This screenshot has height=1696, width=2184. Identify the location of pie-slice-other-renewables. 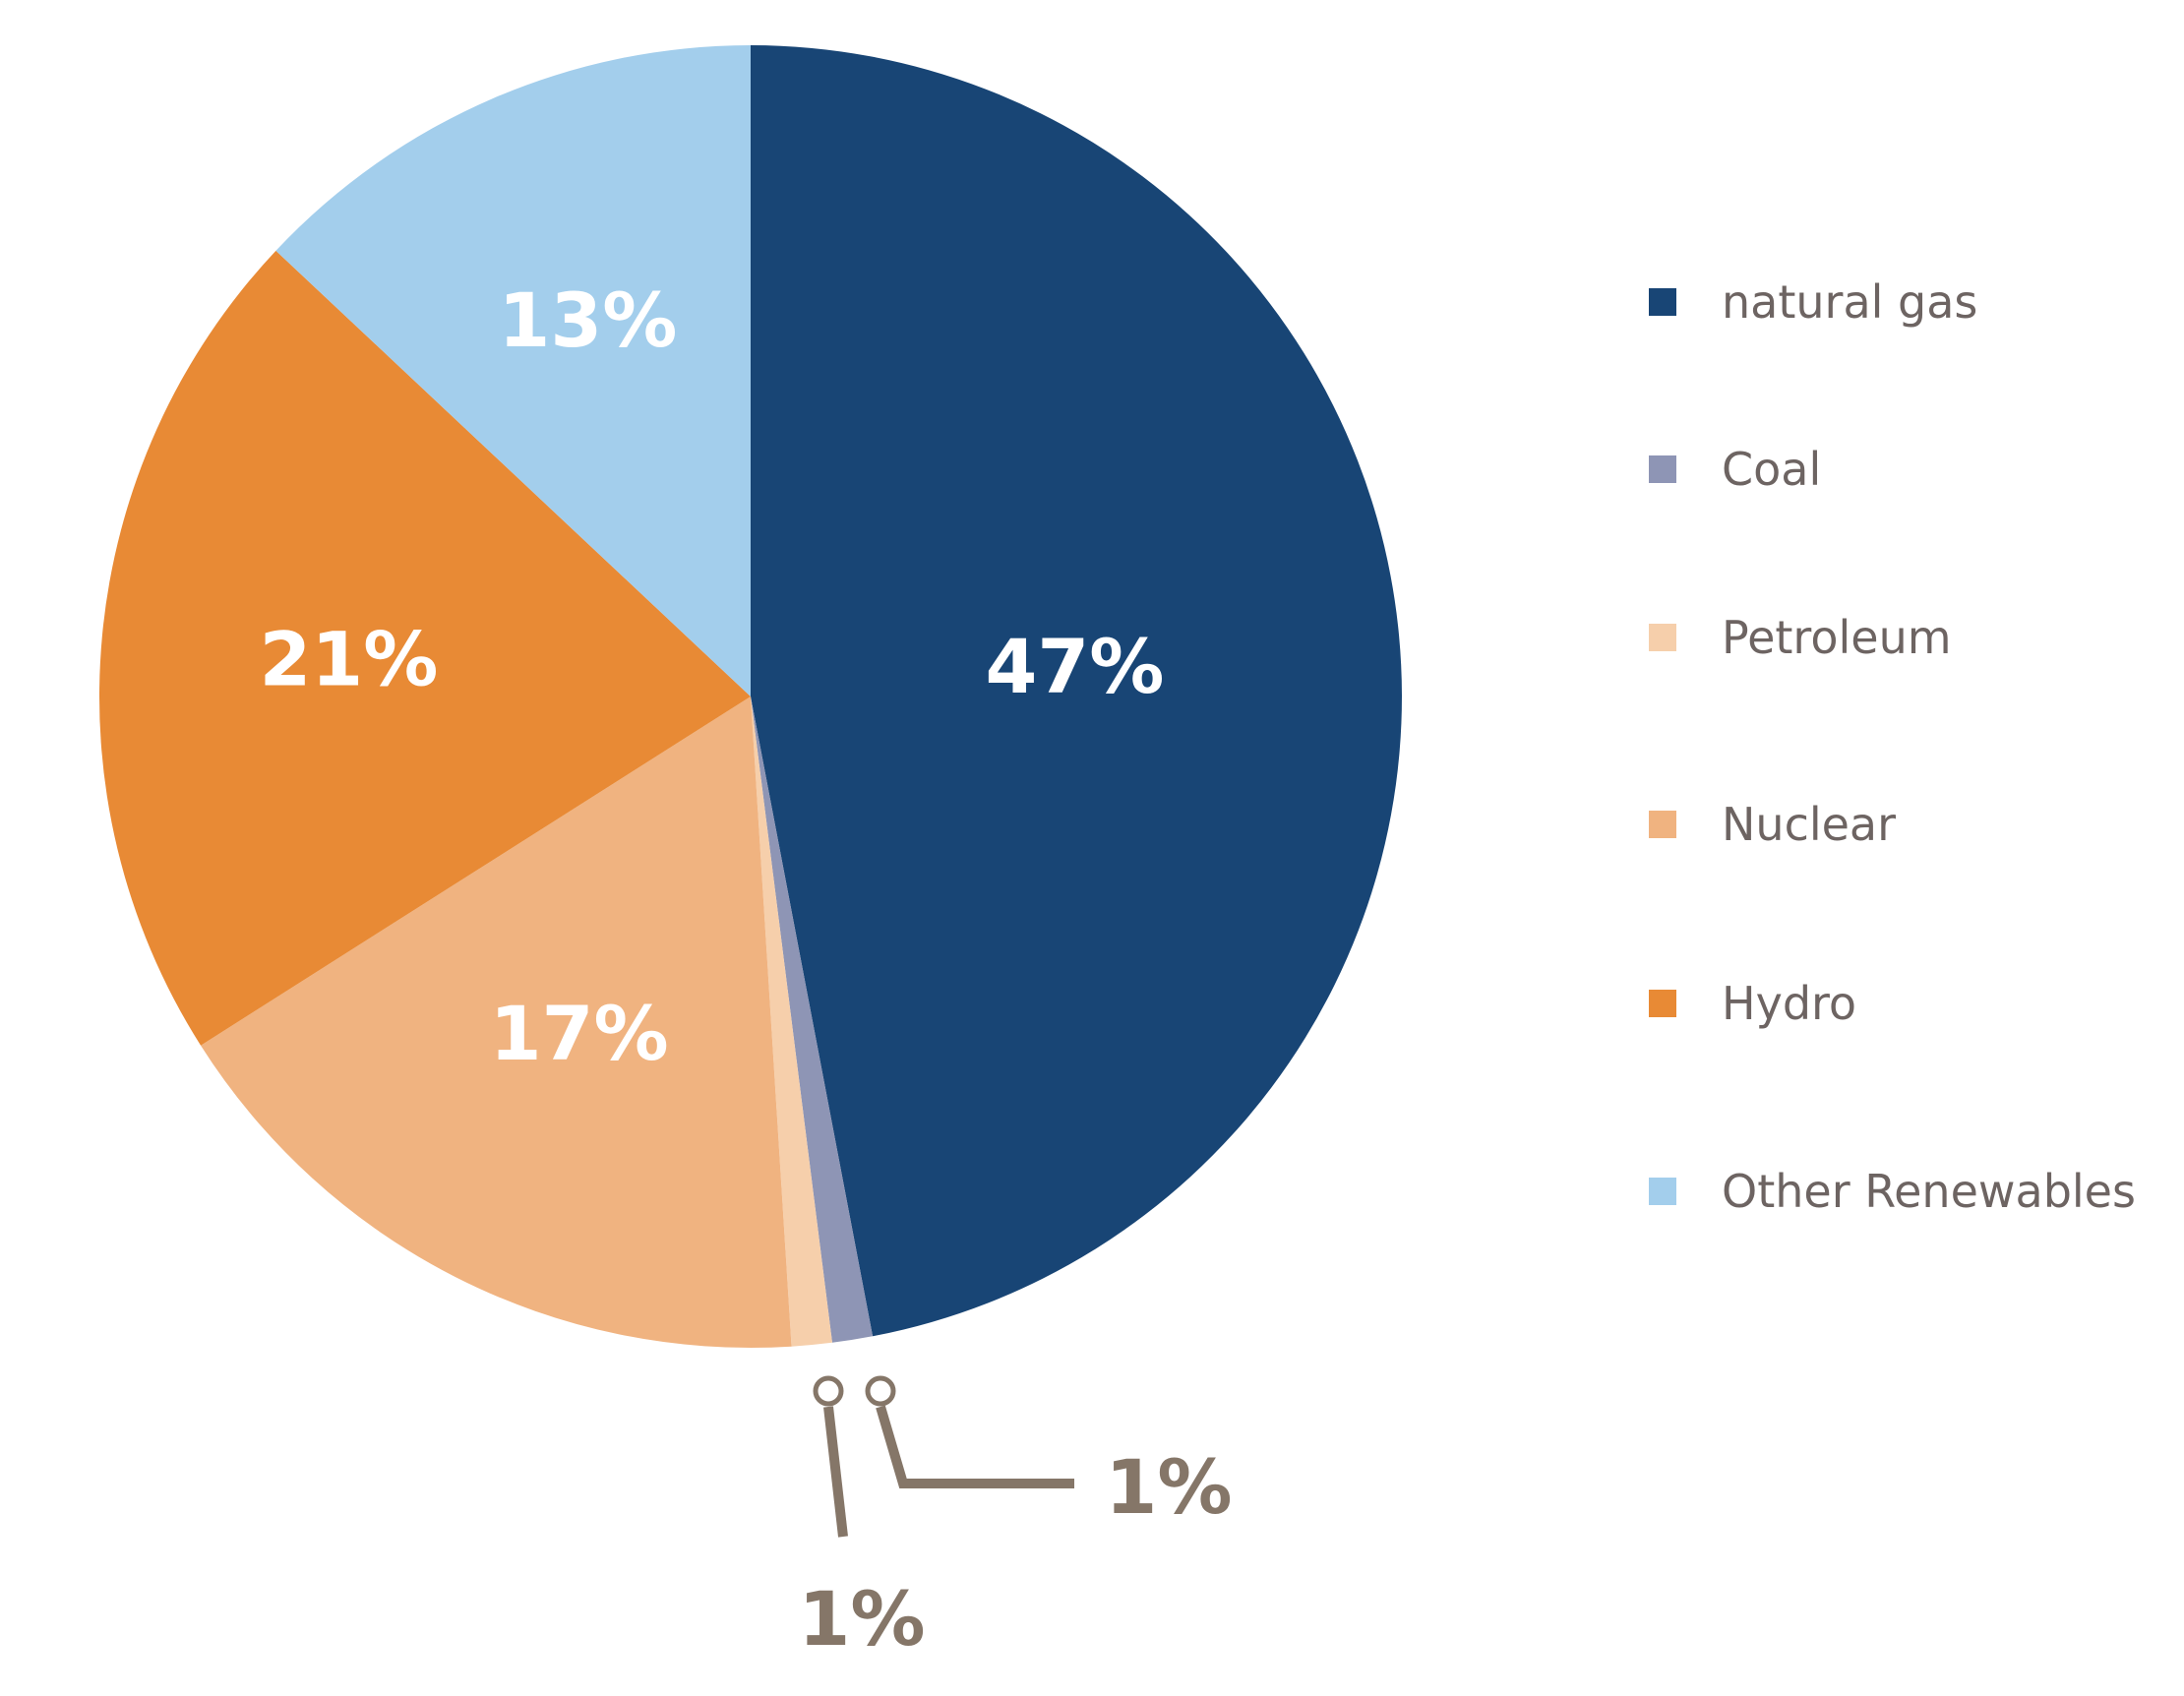
(513, 371).